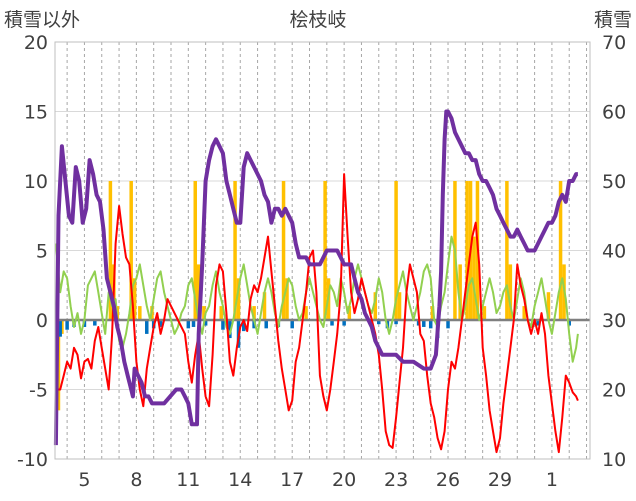  What do you see at coordinates (42, 252) in the screenshot?
I see `y-tick-left: 5` at bounding box center [42, 252].